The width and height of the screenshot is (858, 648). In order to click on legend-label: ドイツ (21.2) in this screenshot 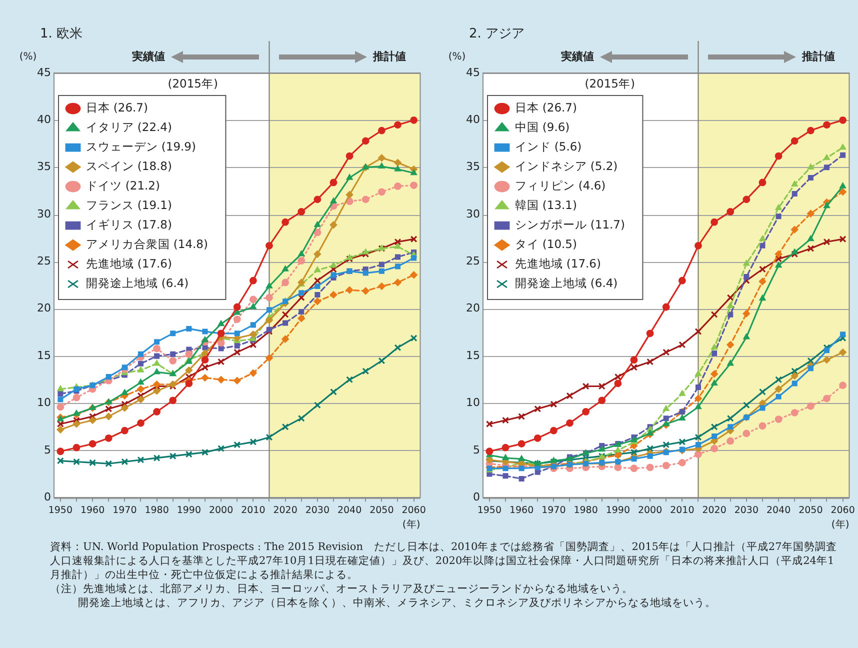, I will do `click(123, 185)`.